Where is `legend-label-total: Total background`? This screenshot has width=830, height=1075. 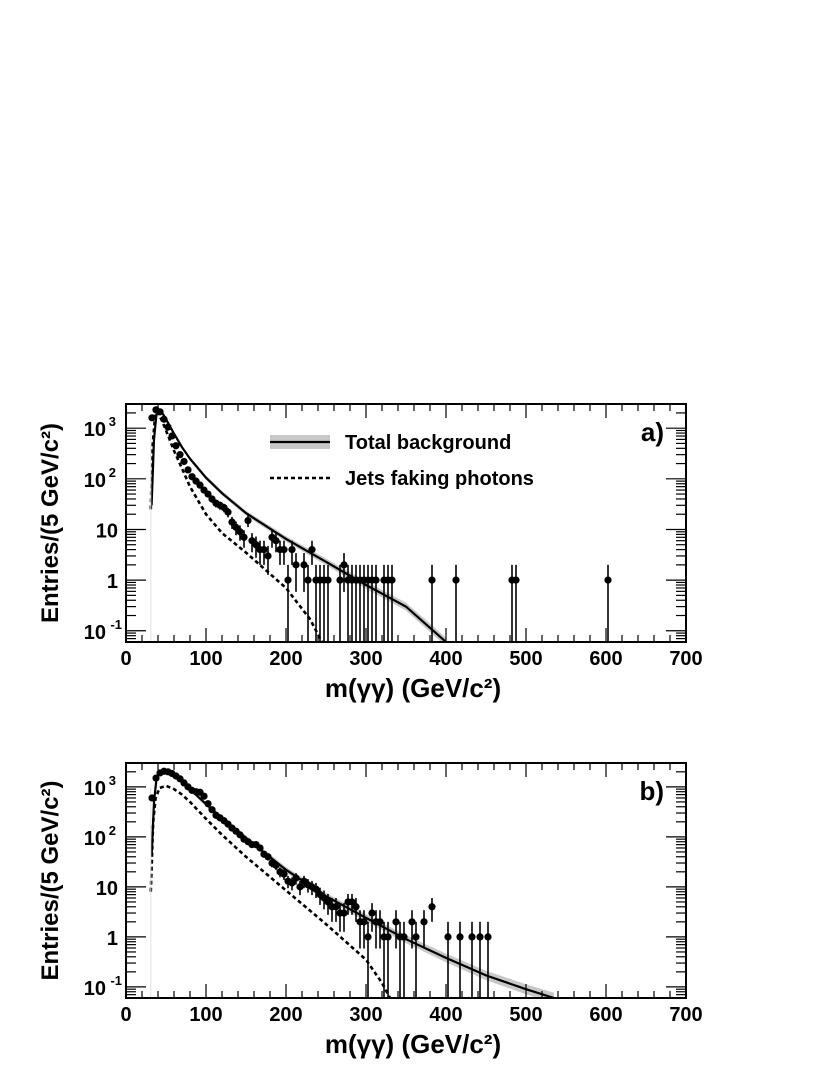 legend-label-total: Total background is located at coordinates (428, 443).